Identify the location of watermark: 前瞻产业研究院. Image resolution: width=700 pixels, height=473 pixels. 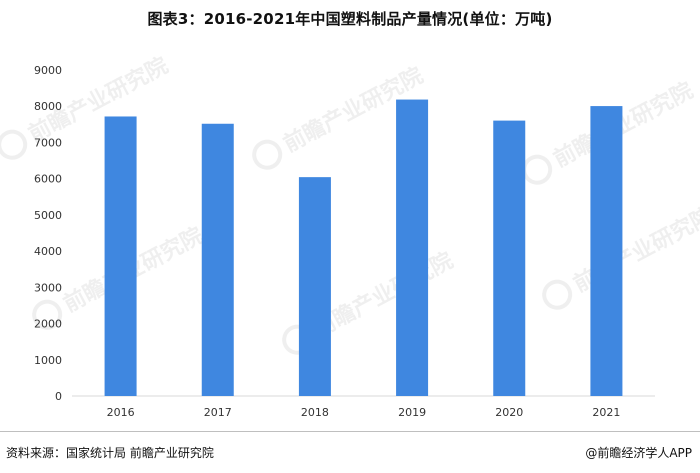
(86, 106).